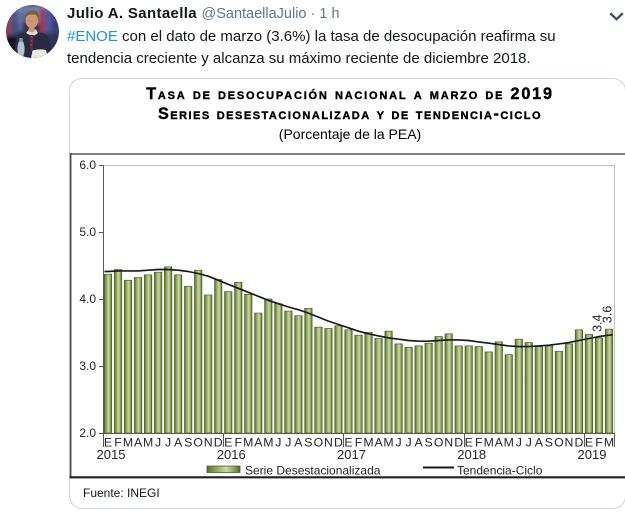  What do you see at coordinates (231, 454) in the screenshot?
I see `svg-text: 2016` at bounding box center [231, 454].